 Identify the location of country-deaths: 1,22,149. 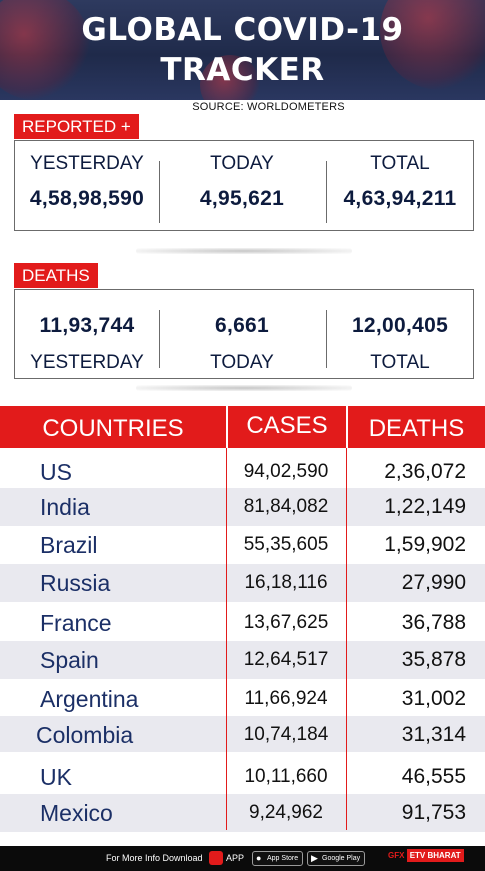
(425, 506).